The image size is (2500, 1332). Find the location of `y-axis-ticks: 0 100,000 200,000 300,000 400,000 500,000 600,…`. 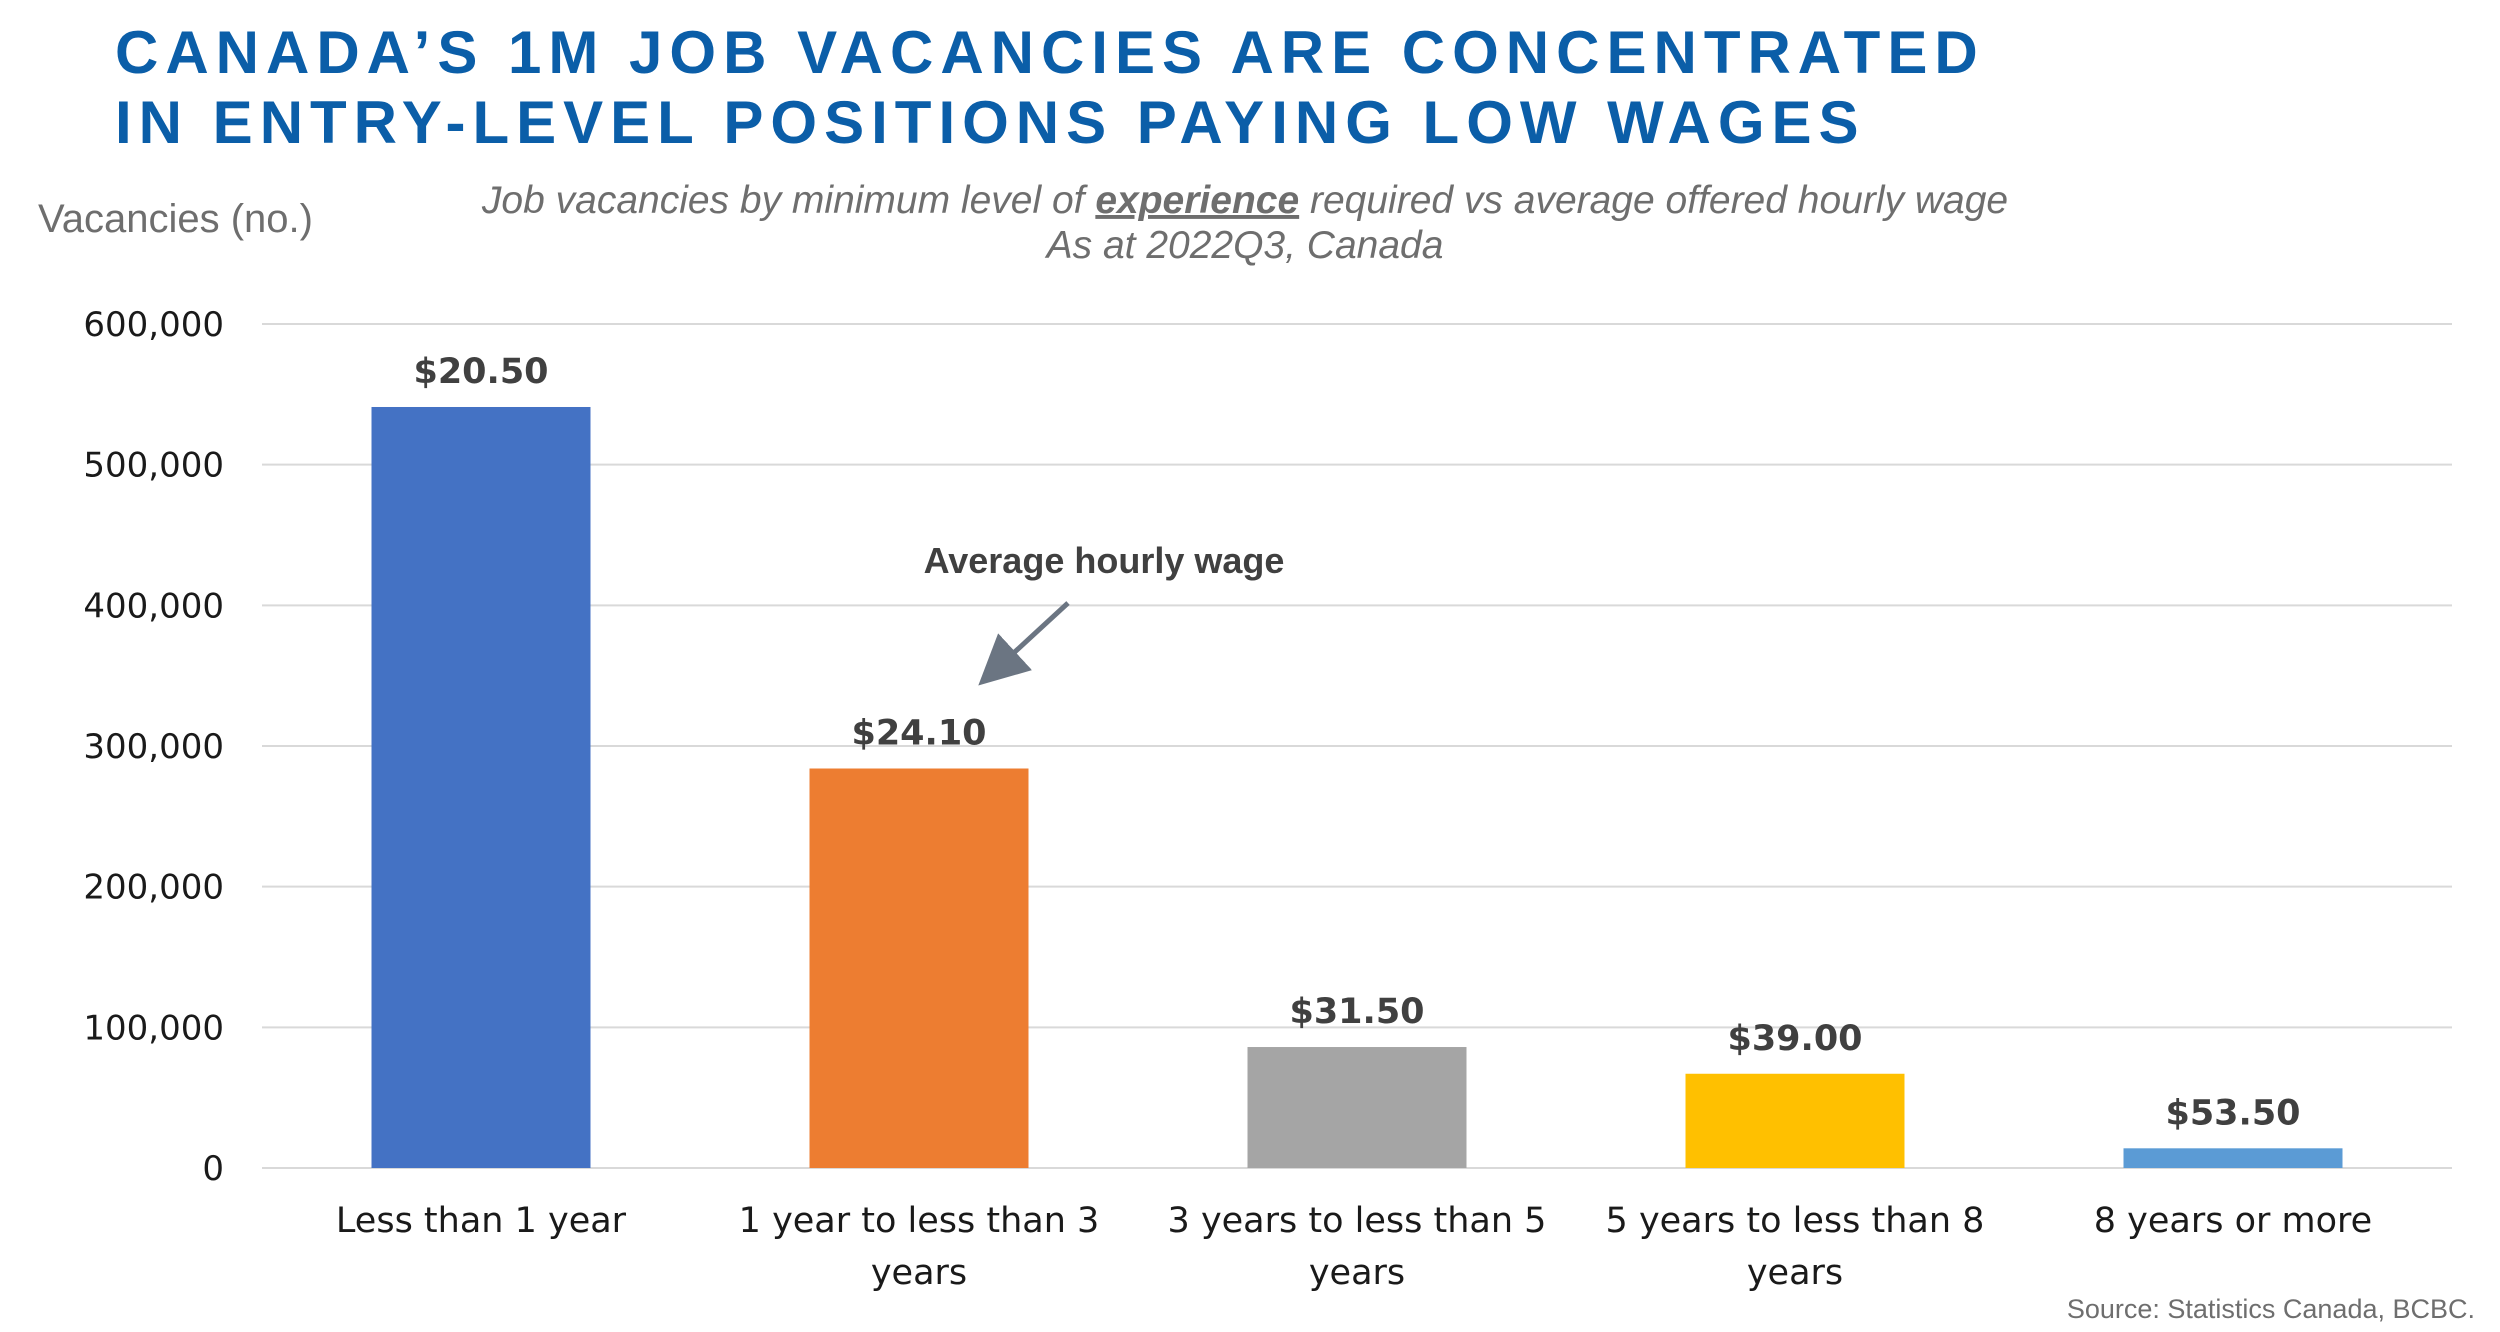

y-axis-ticks: 0 100,000 200,000 300,000 400,000 500,000 600,… is located at coordinates (153, 747).